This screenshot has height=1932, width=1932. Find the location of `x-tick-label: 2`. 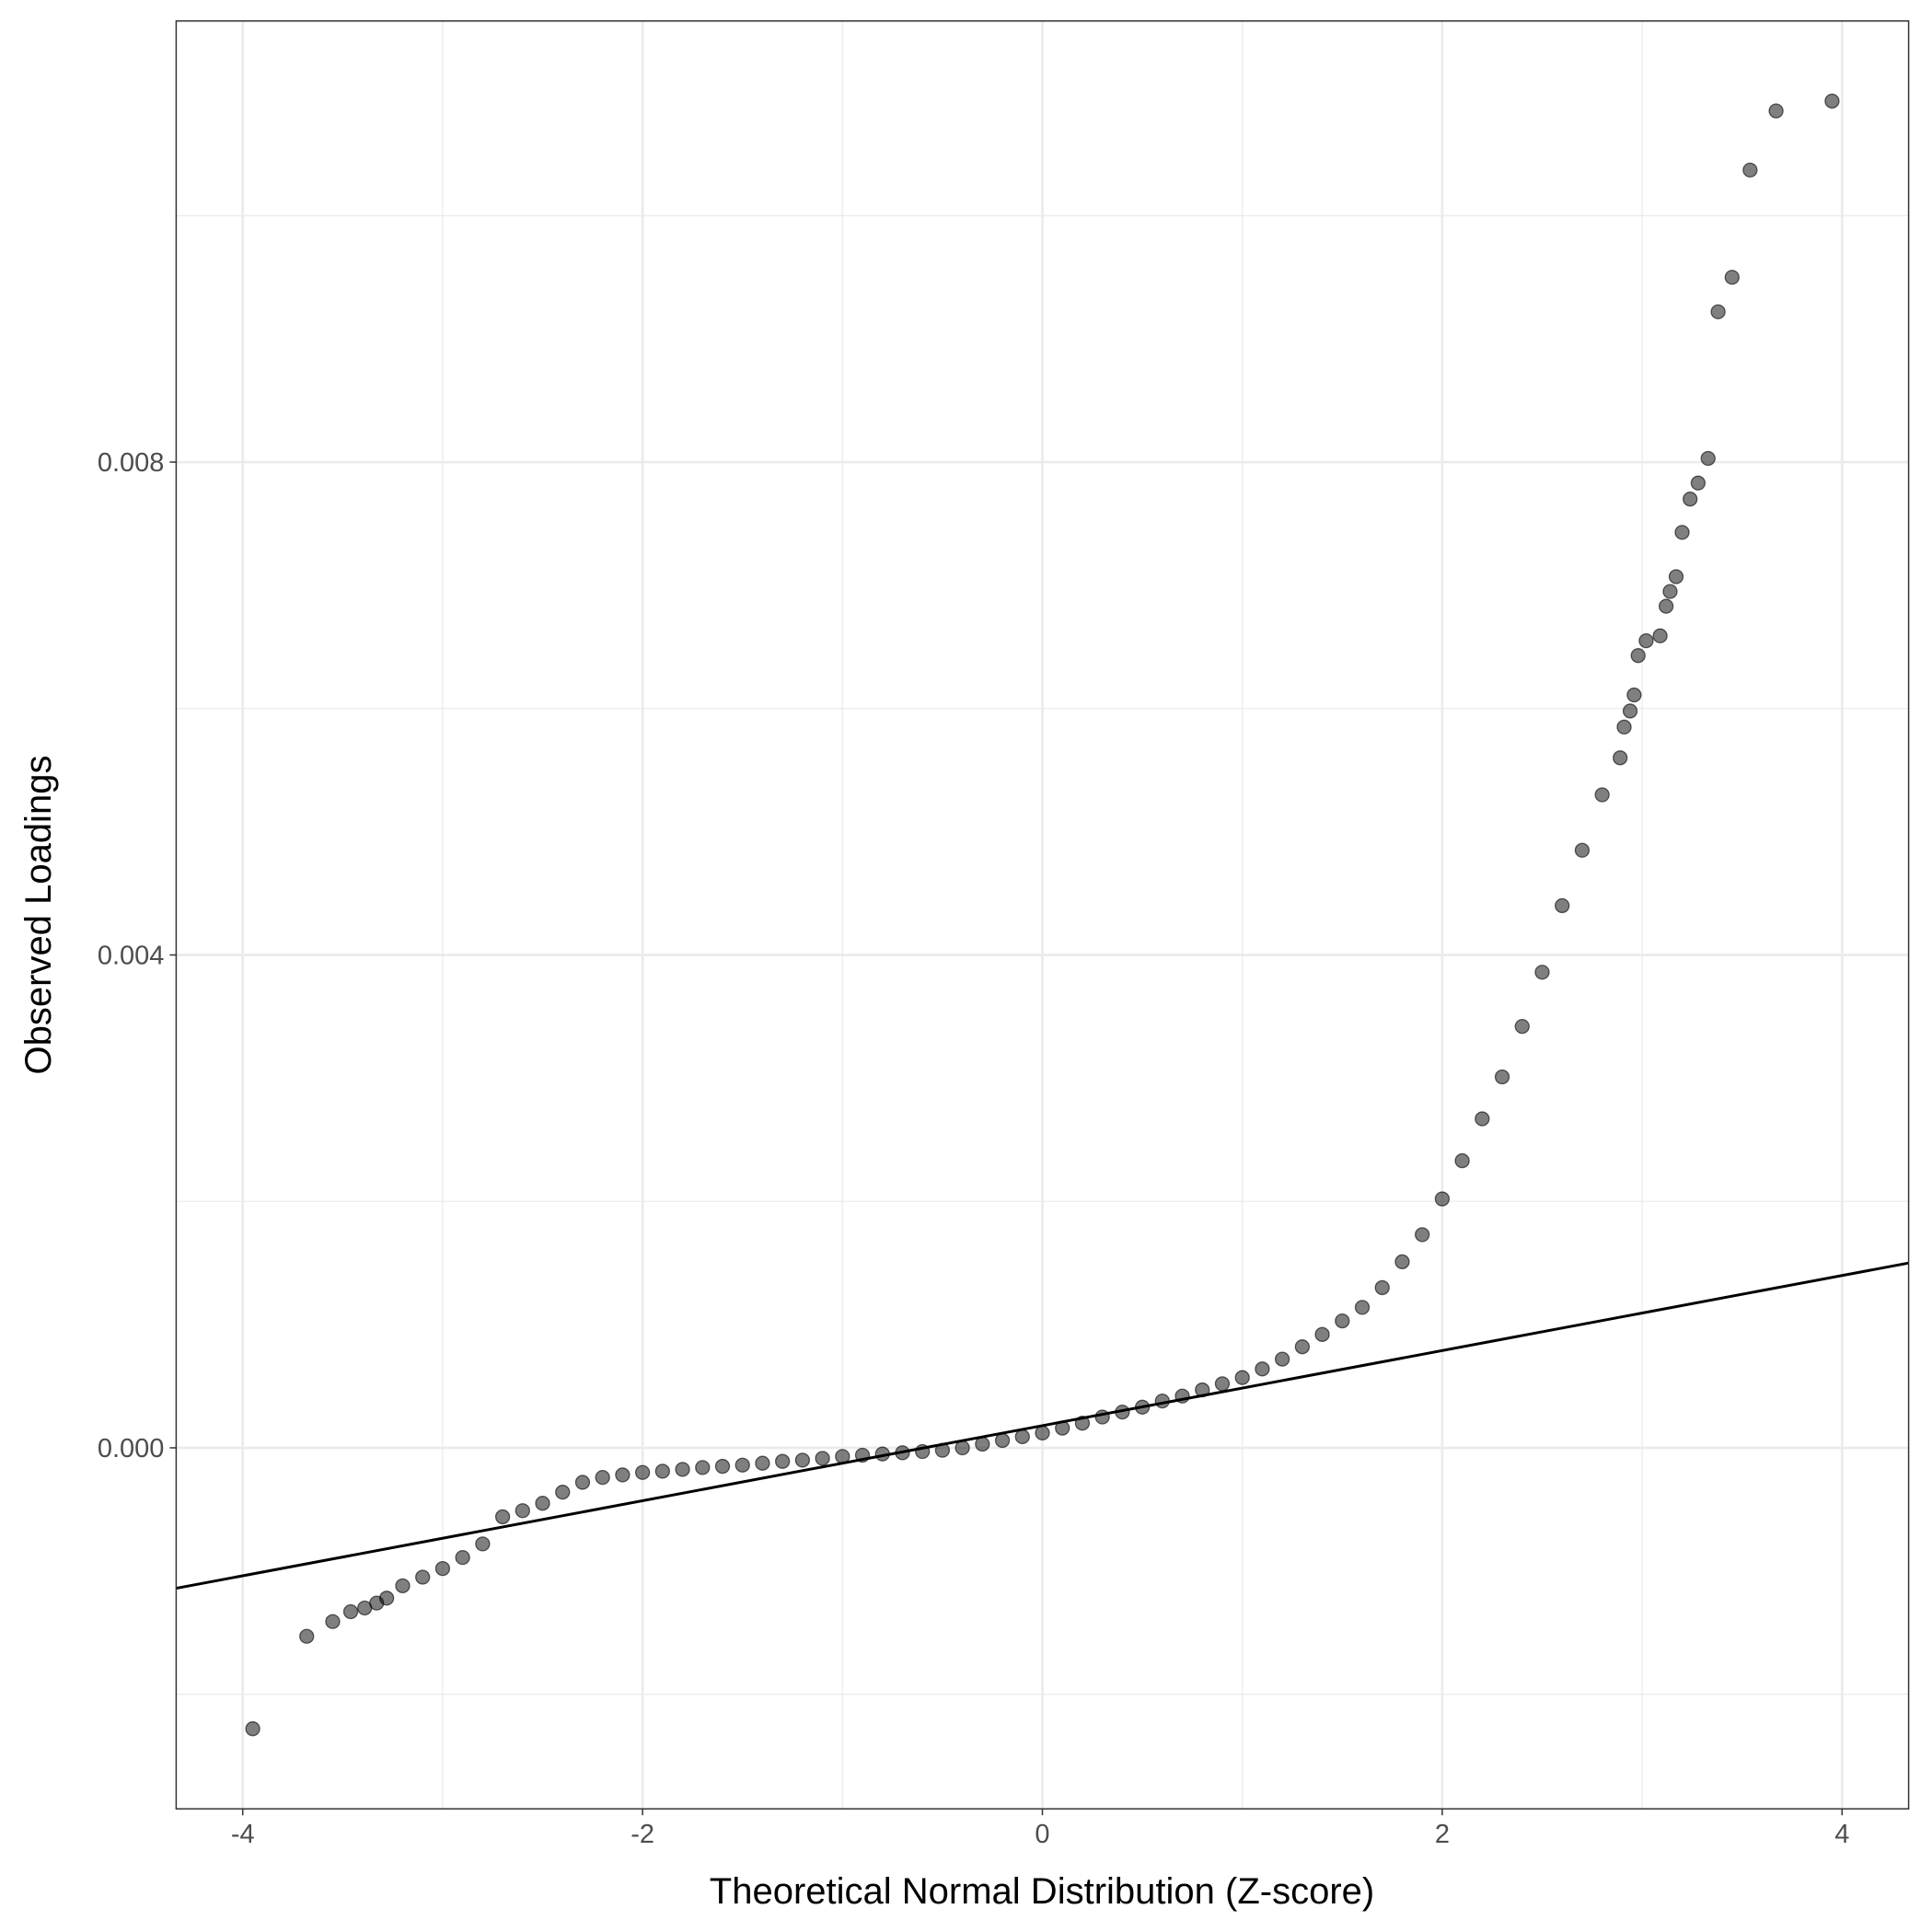

x-tick-label: 2 is located at coordinates (1443, 1835).